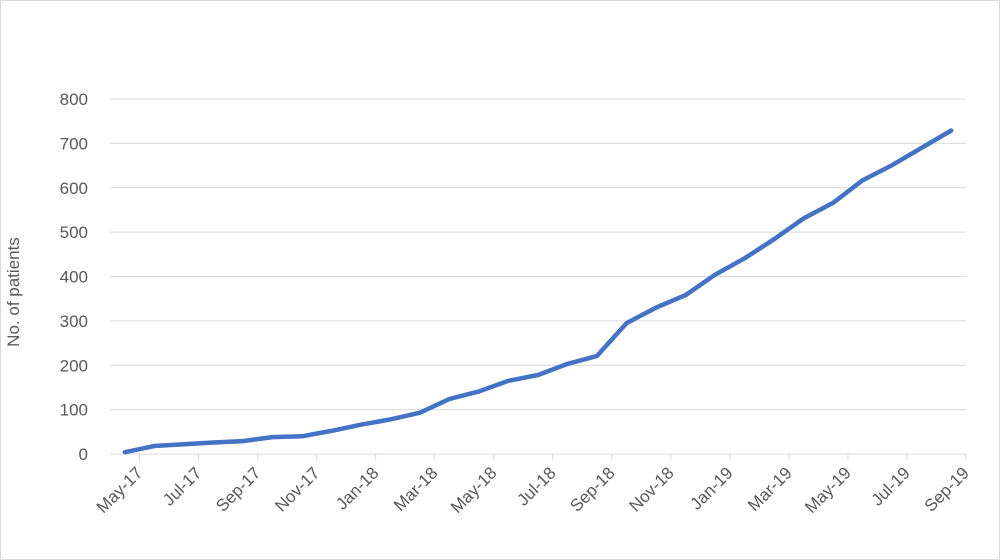 This screenshot has width=1000, height=560. Describe the element at coordinates (74, 188) in the screenshot. I see `y-tick-label: 600` at that location.